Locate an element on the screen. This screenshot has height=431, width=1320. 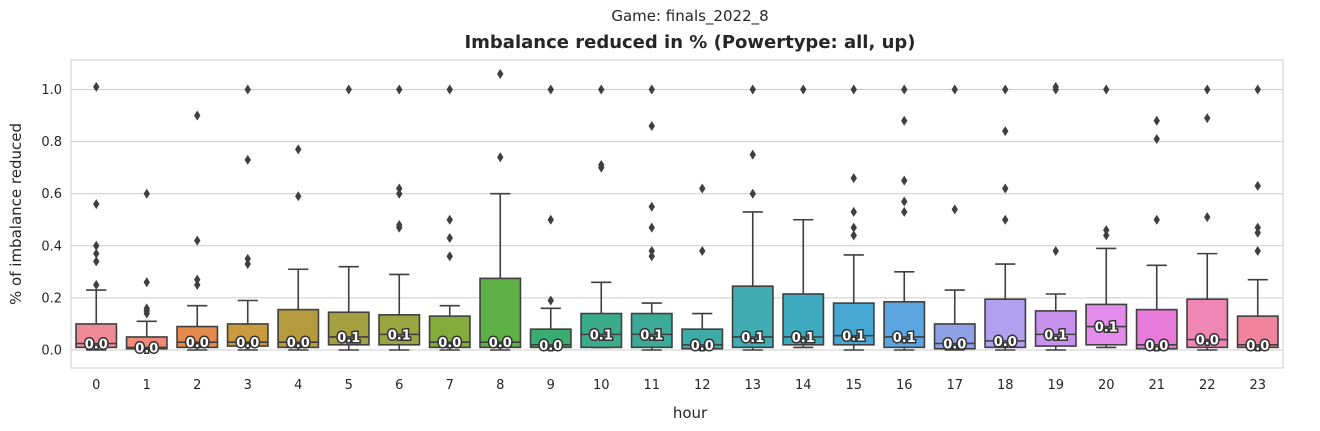
box-6: 0.1 is located at coordinates (399, 217).